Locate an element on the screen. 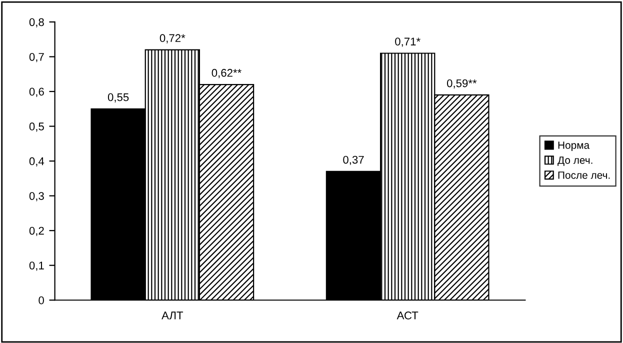 This screenshot has height=343, width=623. y-tick-label: 0,6 is located at coordinates (36, 92).